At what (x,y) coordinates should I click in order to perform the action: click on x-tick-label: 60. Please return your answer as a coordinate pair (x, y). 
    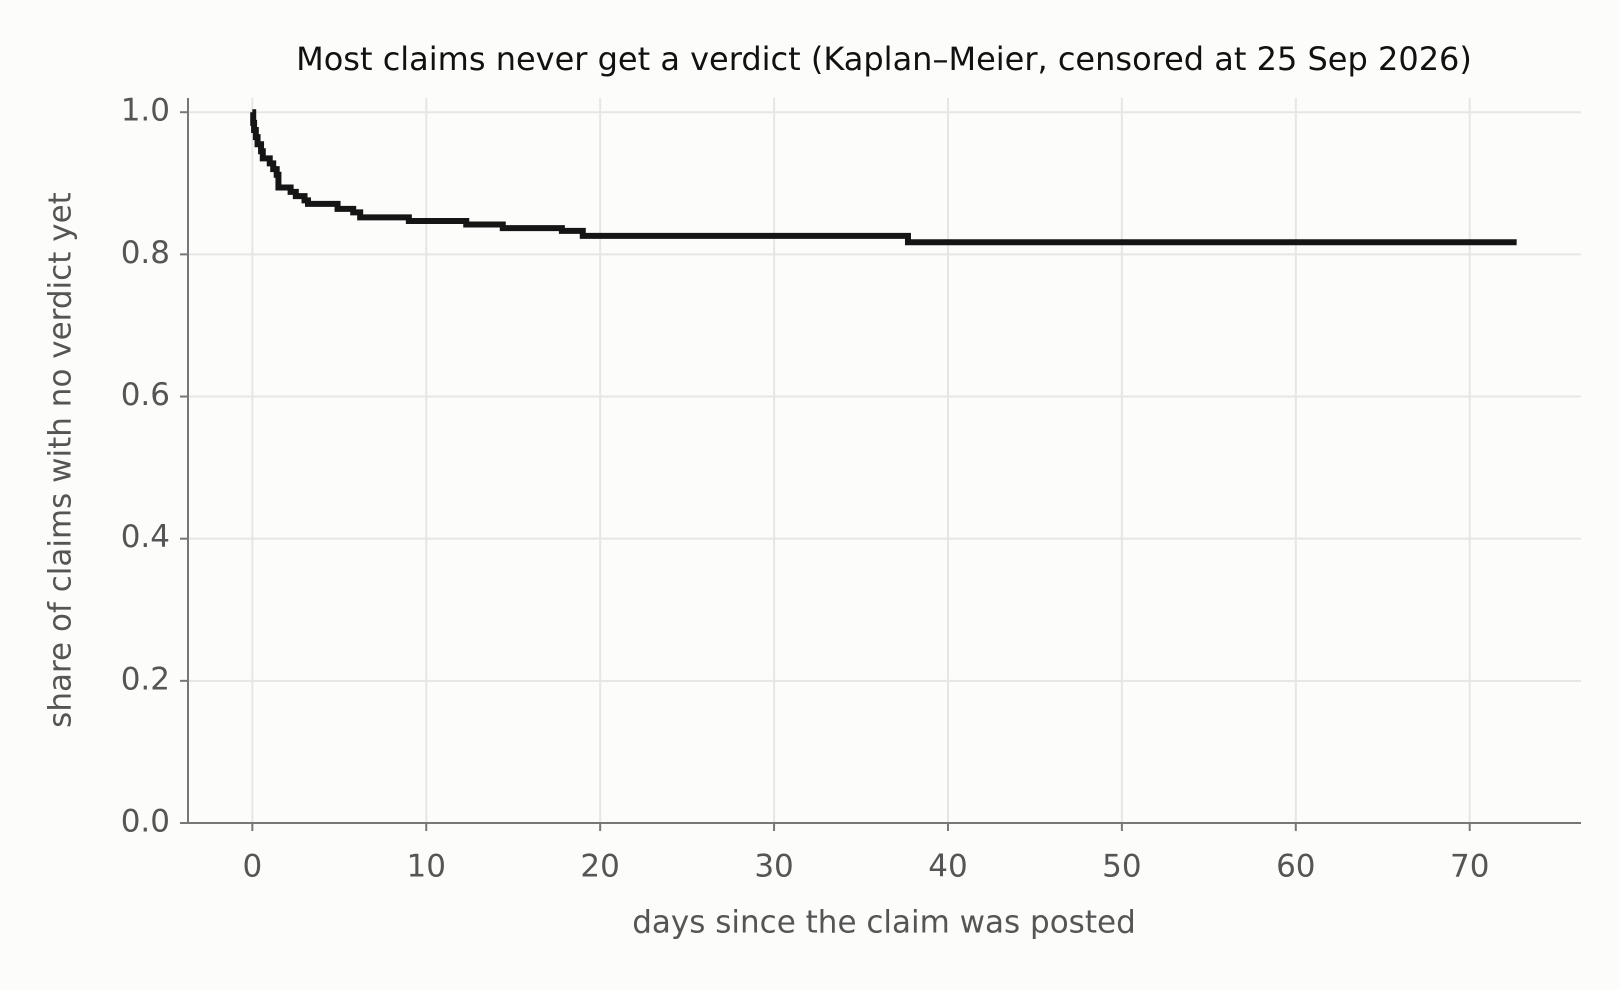
    Looking at the image, I should click on (1295, 867).